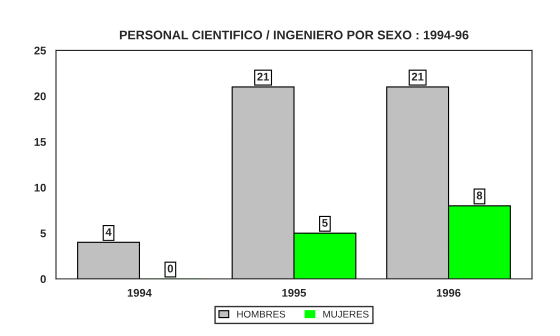 The height and width of the screenshot is (336, 560). Describe the element at coordinates (294, 292) in the screenshot. I see `x-tick-label: 1995` at that location.